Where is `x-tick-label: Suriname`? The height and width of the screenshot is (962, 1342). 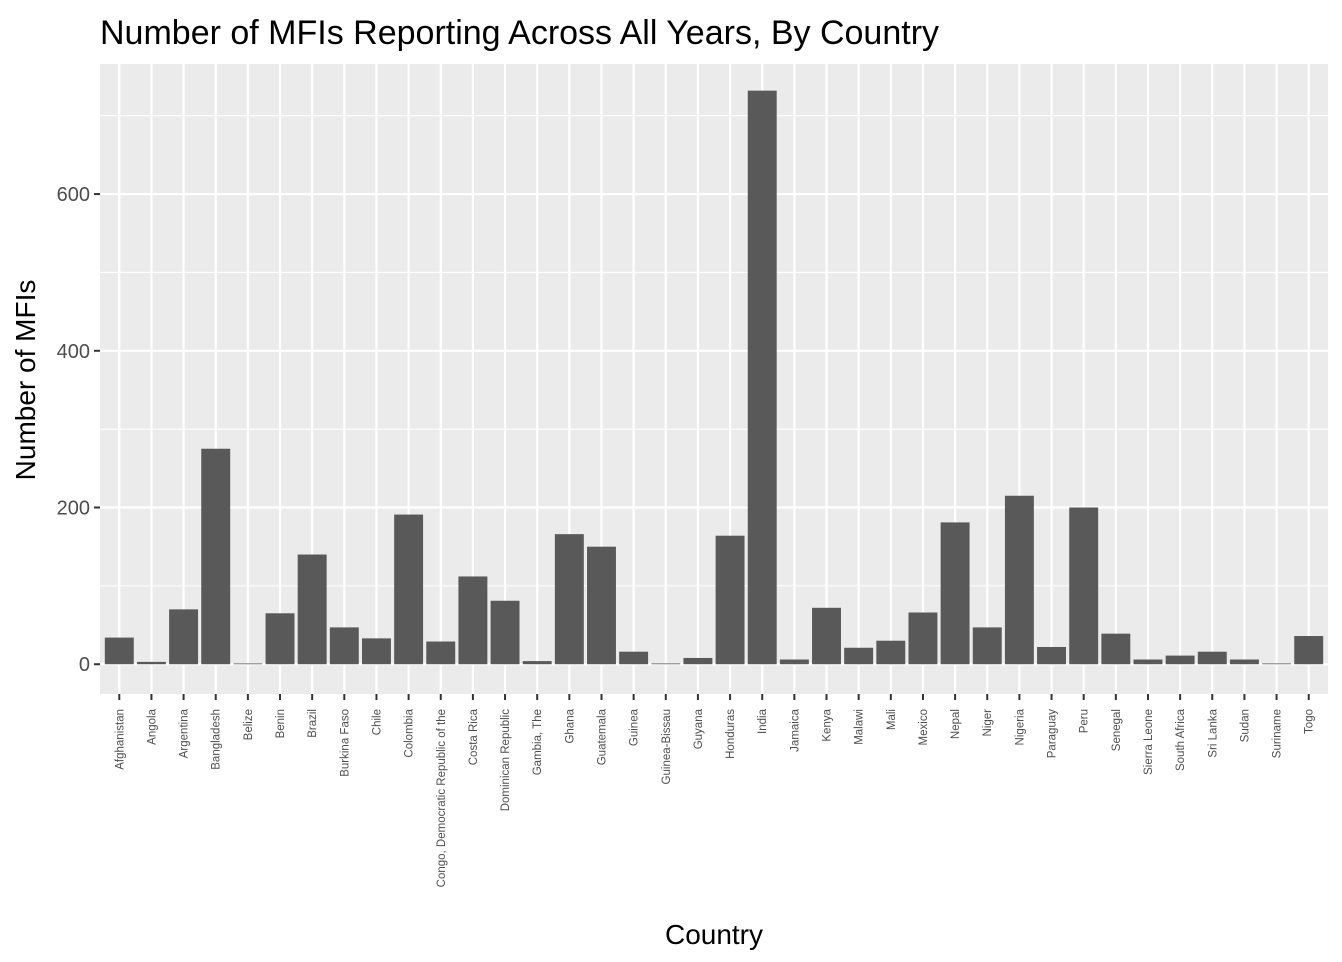
x-tick-label: Suriname is located at coordinates (1278, 733).